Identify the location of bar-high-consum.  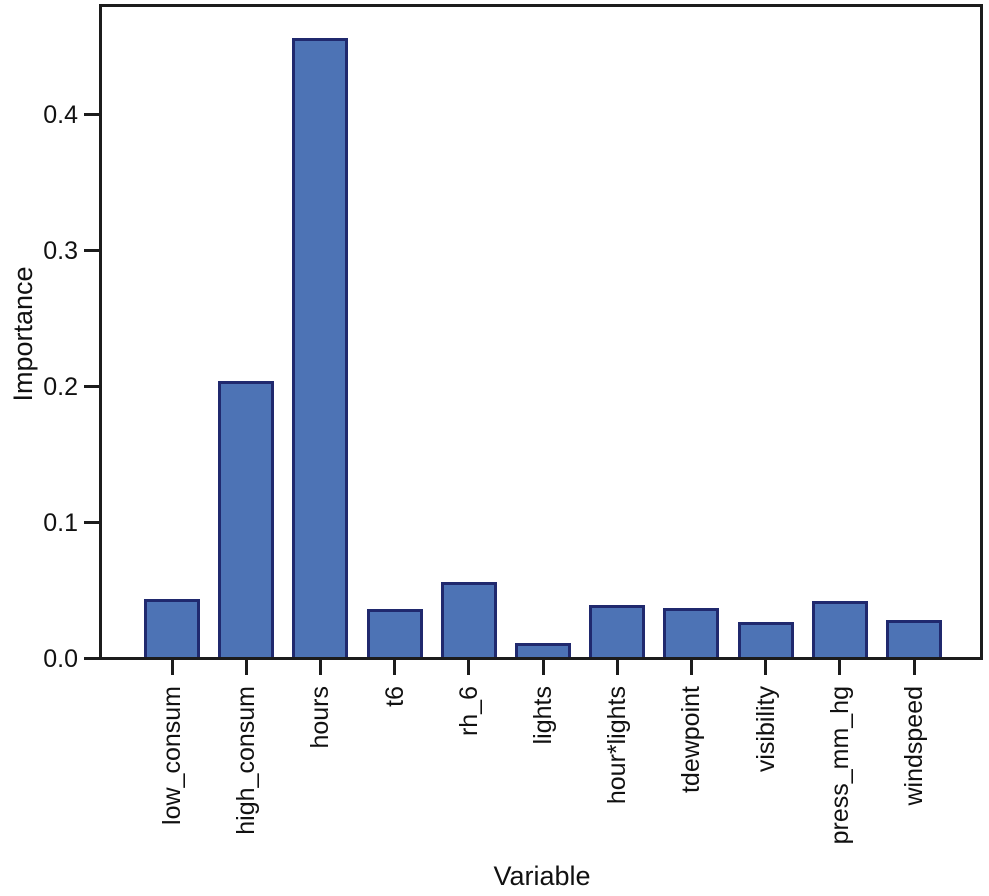
(246, 519).